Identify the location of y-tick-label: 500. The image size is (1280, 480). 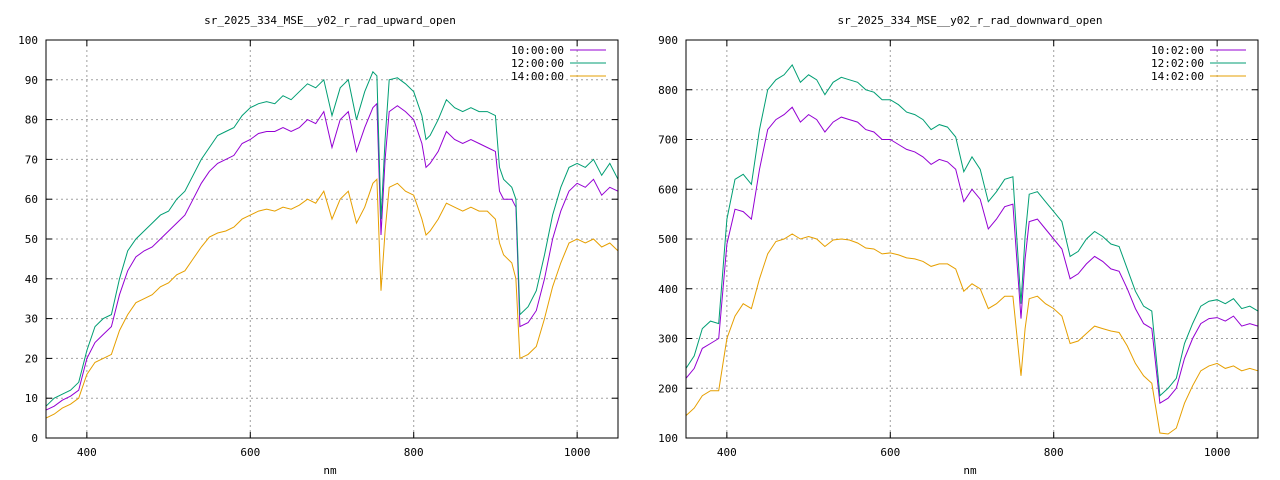
(668, 239).